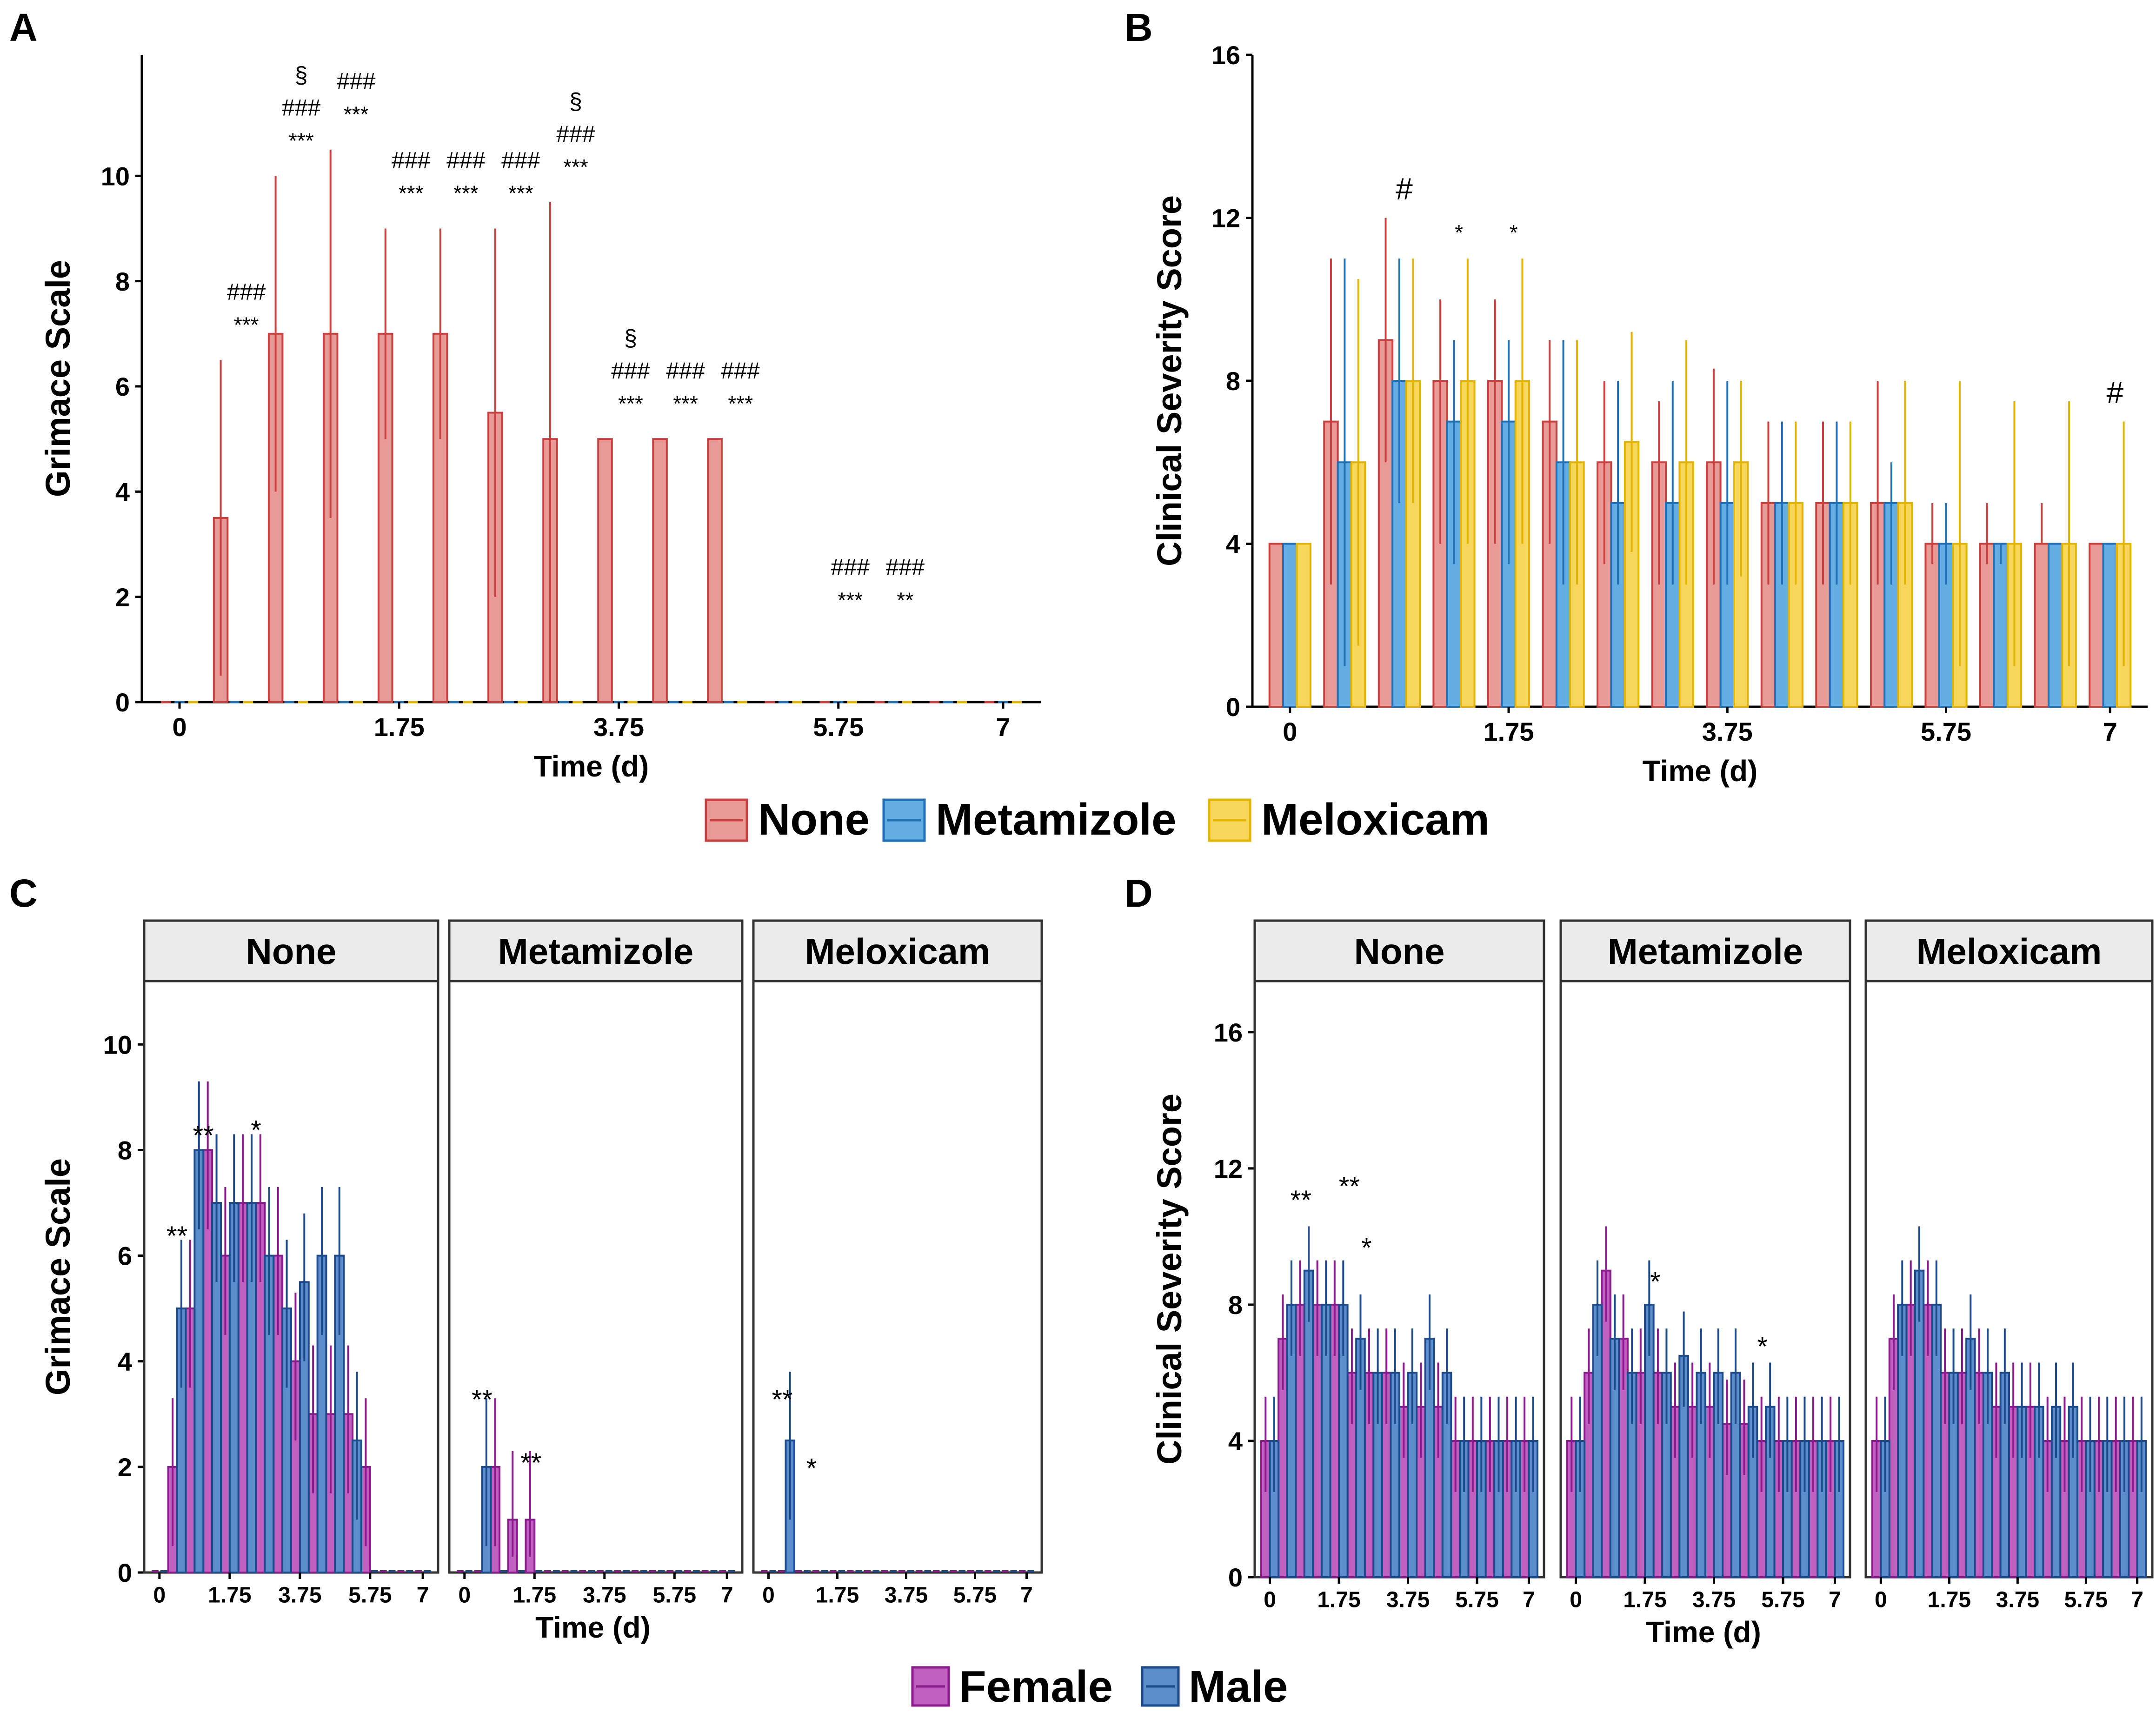 This screenshot has height=1712, width=2156. I want to click on facet-strip-label: None, so click(1399, 951).